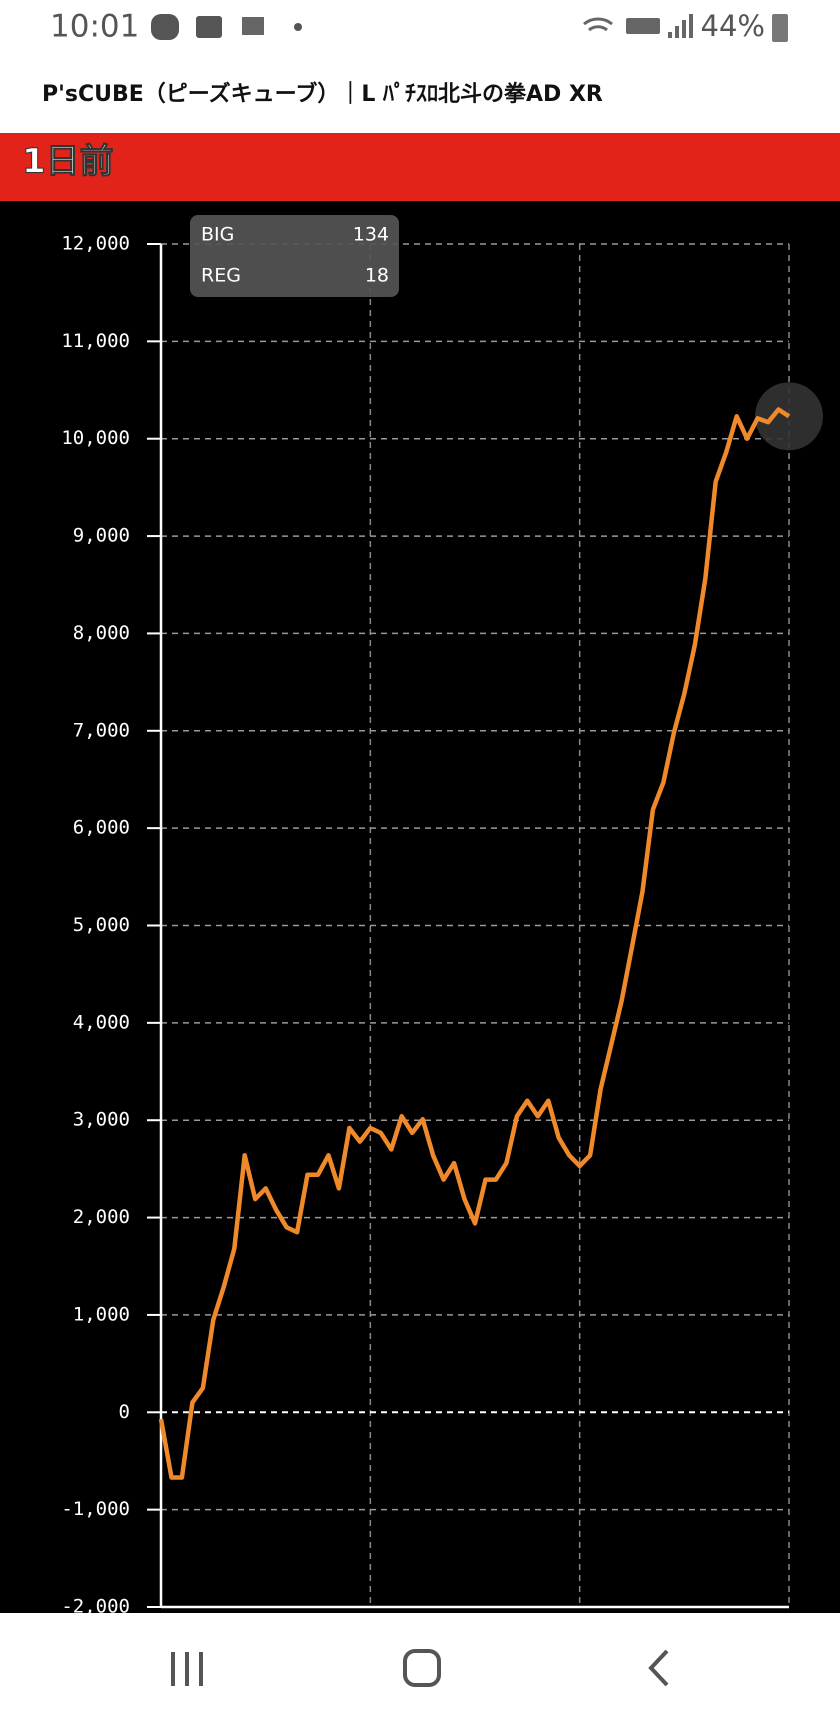  Describe the element at coordinates (101, 1120) in the screenshot. I see `y-tick-label: 3,000` at that location.